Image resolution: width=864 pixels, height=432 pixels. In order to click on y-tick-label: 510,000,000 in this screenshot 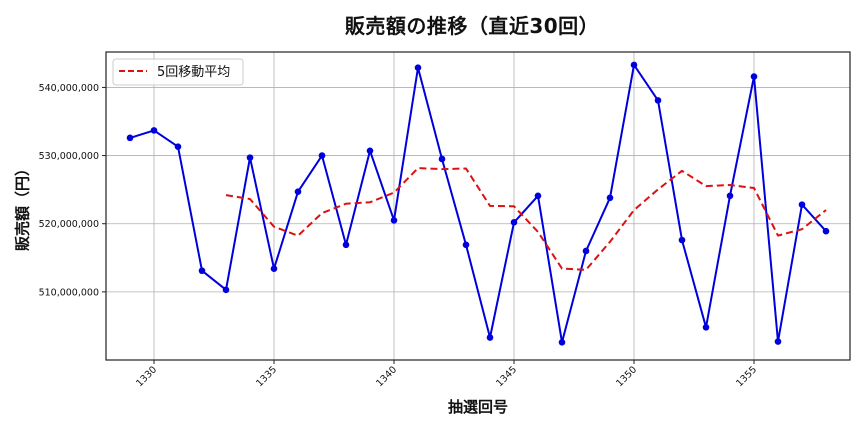, I will do `click(69, 292)`.